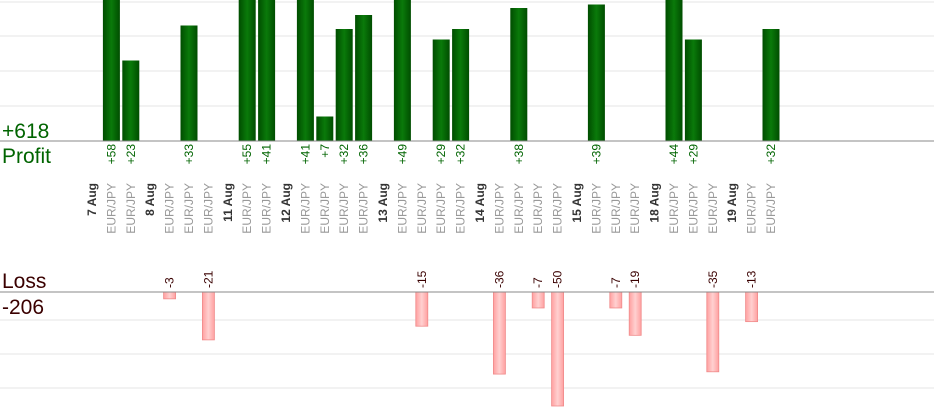  I want to click on loss-value-label: -35, so click(713, 279).